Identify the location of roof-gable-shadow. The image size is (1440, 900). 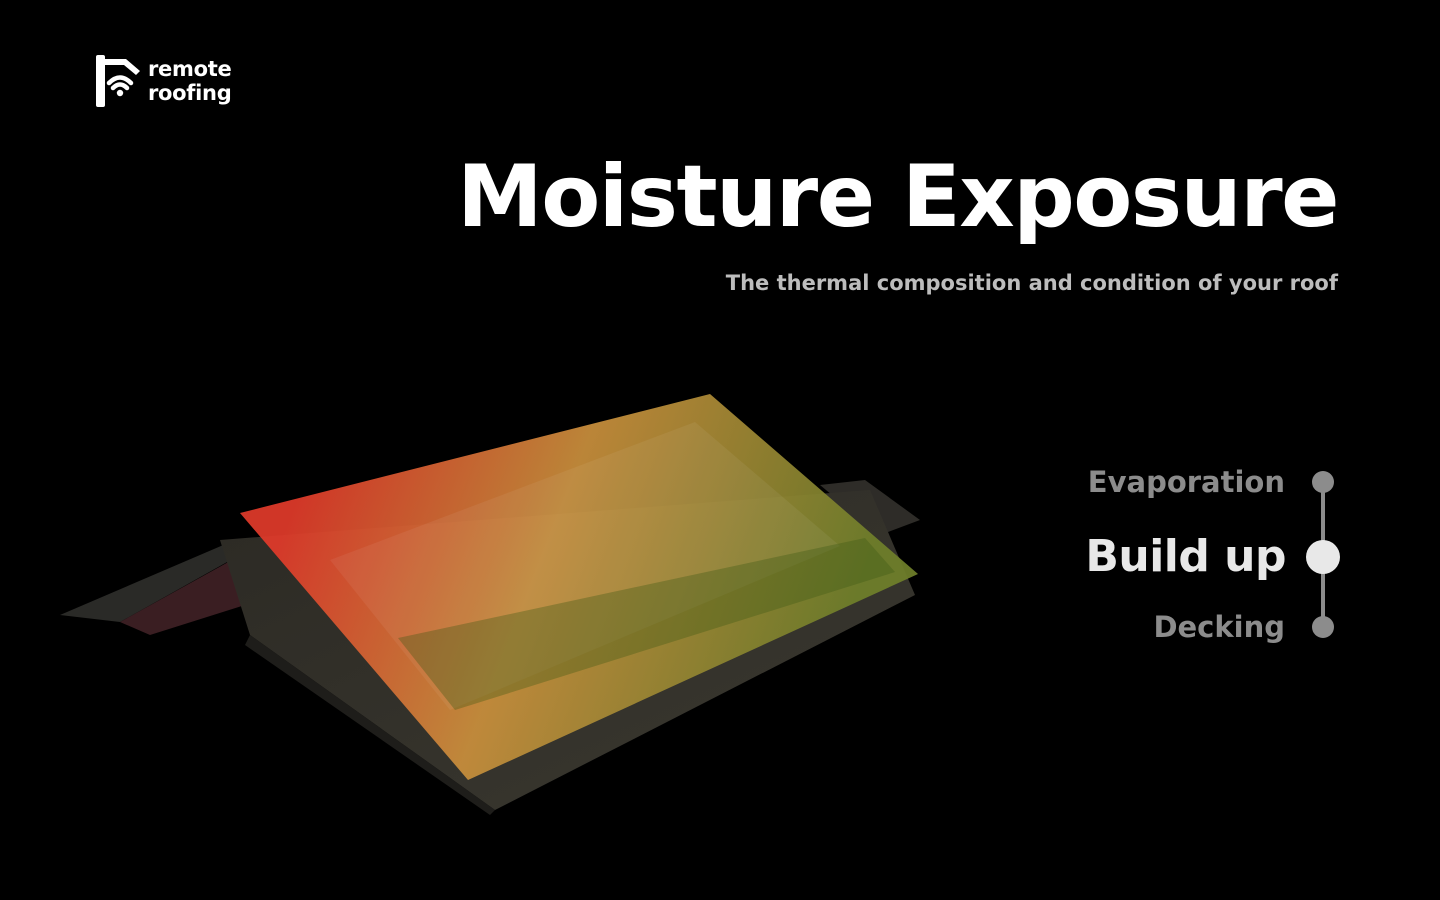
(185, 592).